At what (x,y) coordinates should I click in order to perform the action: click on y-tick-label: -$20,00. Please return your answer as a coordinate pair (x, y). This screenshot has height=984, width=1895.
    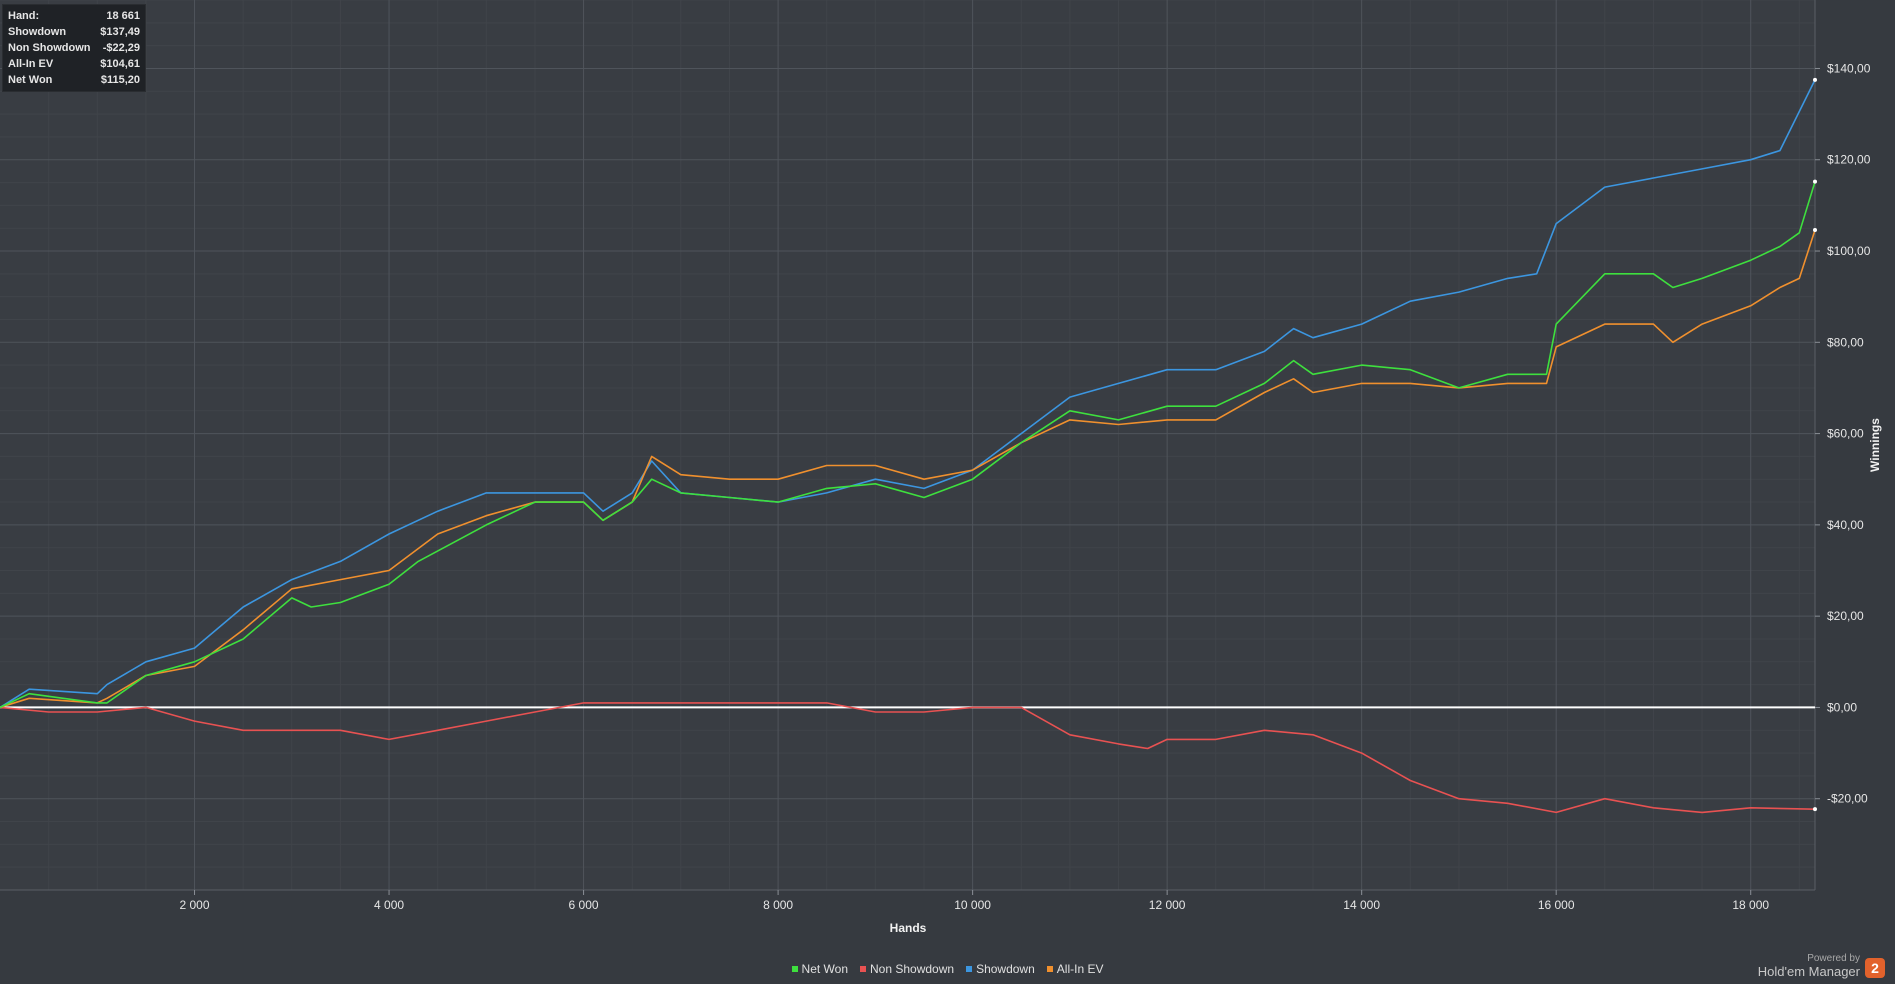
    Looking at the image, I should click on (1847, 799).